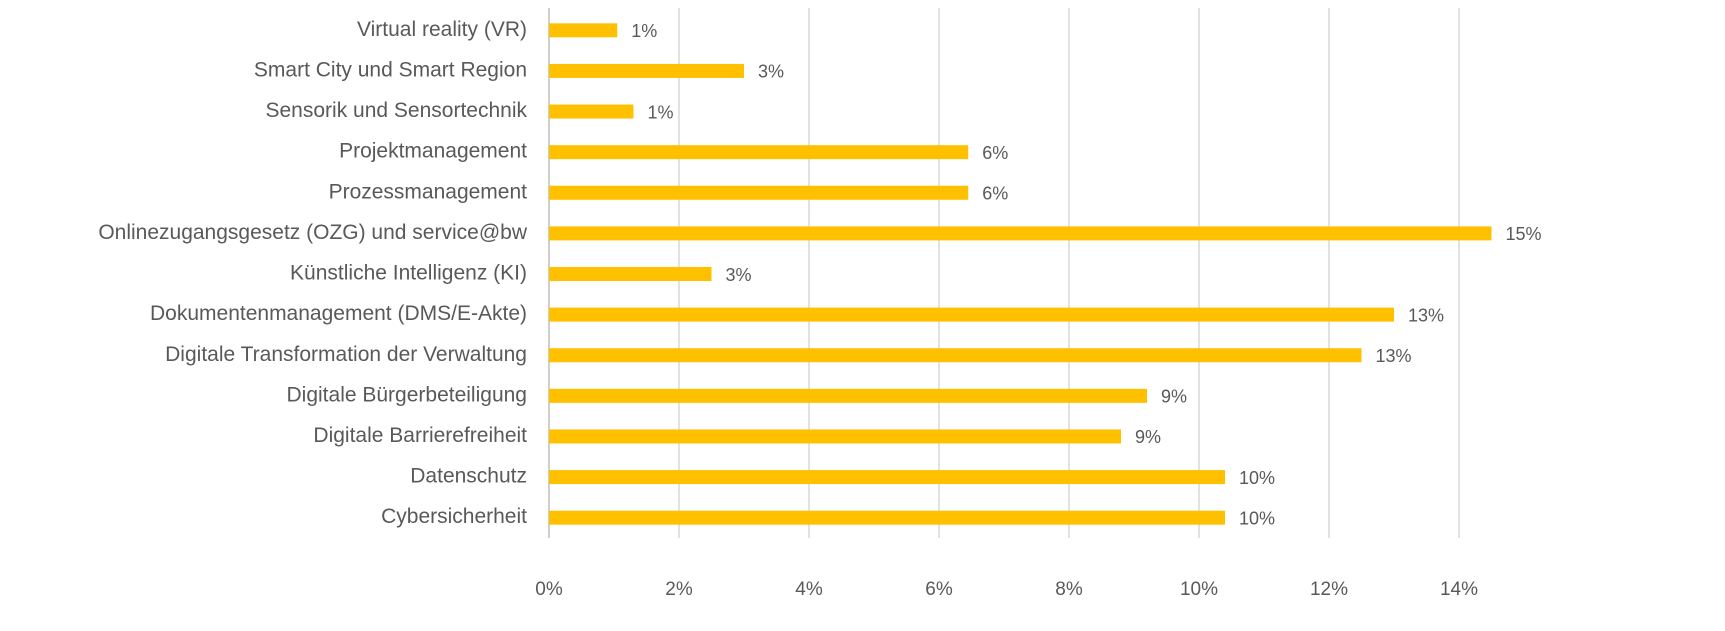 The height and width of the screenshot is (631, 1725). What do you see at coordinates (454, 516) in the screenshot?
I see `category-label: Cybersicherheit` at bounding box center [454, 516].